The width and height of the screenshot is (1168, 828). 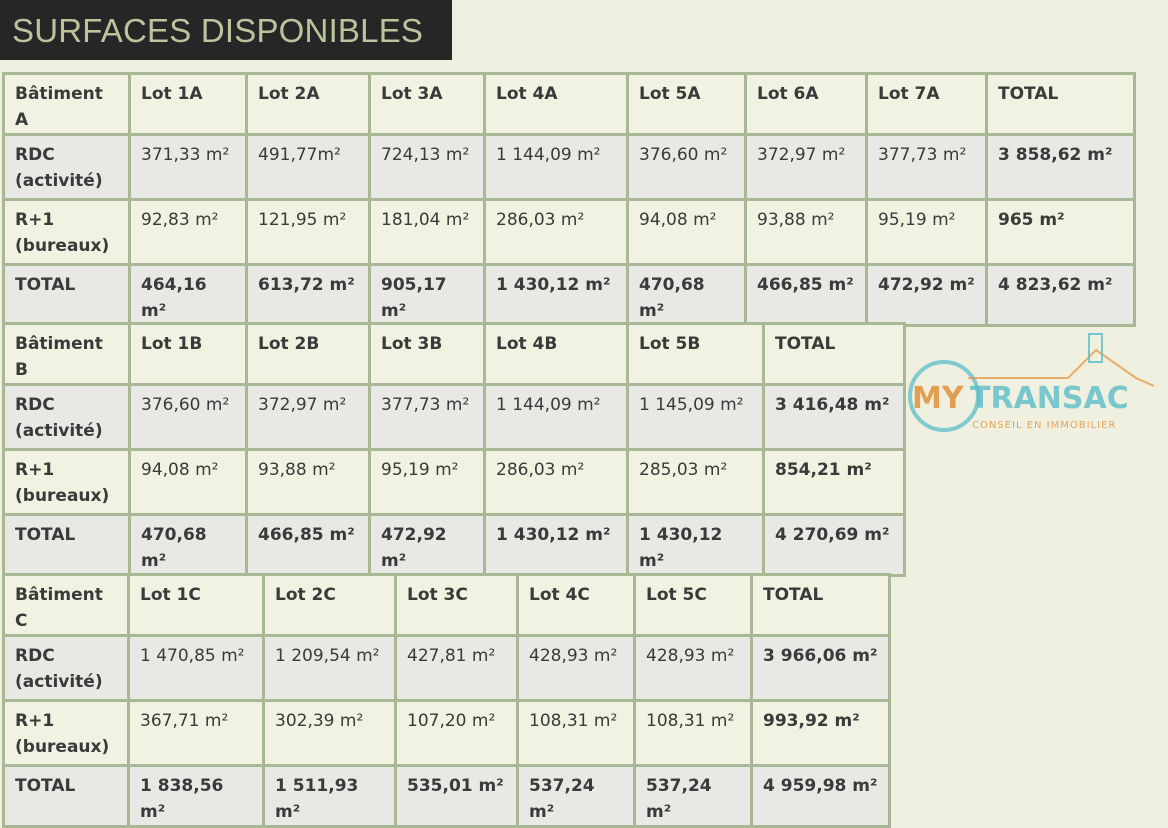 What do you see at coordinates (308, 167) in the screenshot?
I see `surface-cell: 491,77m²` at bounding box center [308, 167].